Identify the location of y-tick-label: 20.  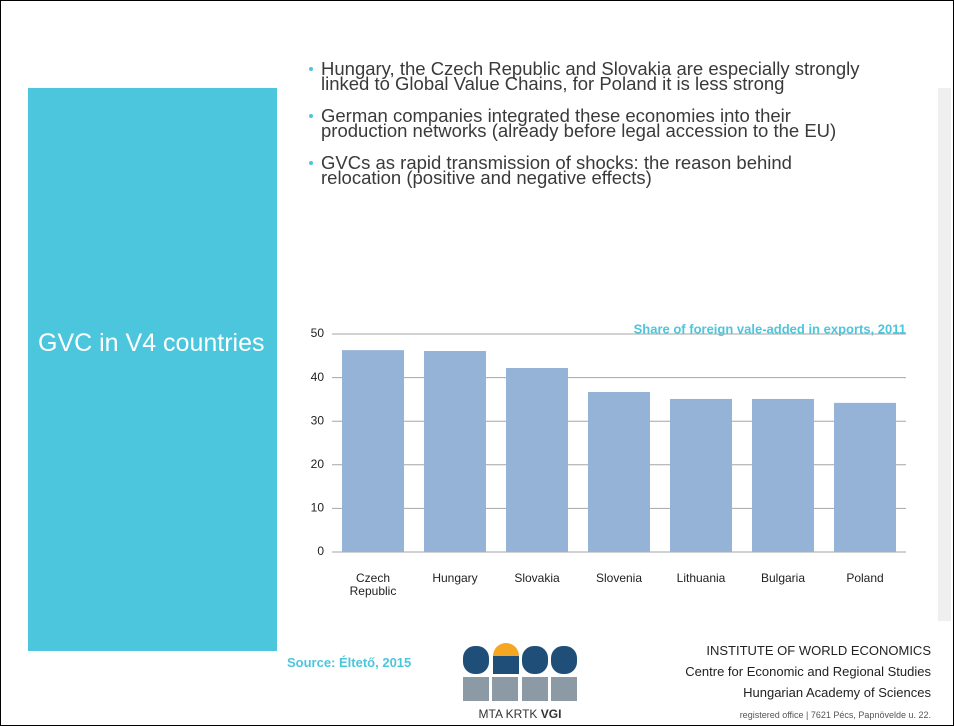
(318, 464).